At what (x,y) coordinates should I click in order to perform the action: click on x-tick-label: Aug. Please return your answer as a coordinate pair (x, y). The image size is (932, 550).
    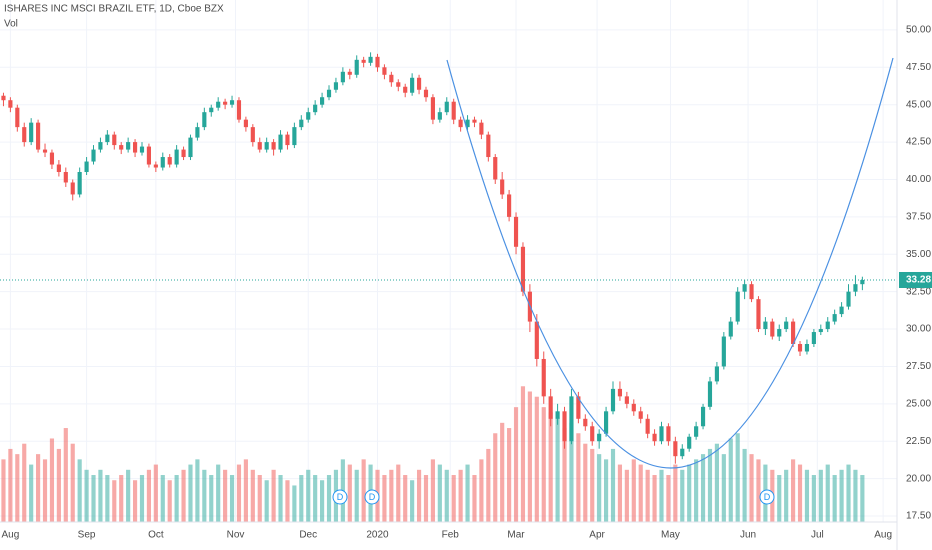
    Looking at the image, I should click on (883, 535).